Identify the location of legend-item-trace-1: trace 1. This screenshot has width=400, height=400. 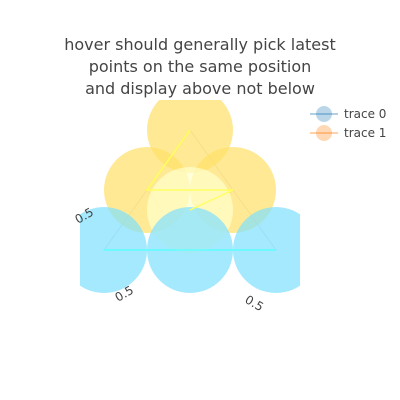
(348, 133).